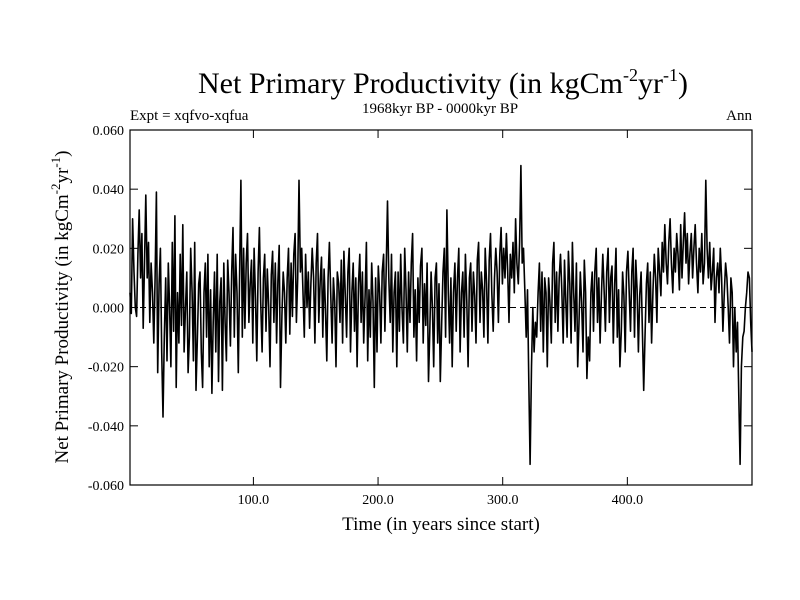 This screenshot has height=600, width=800. What do you see at coordinates (503, 500) in the screenshot?
I see `x-tick-label: 300.0` at bounding box center [503, 500].